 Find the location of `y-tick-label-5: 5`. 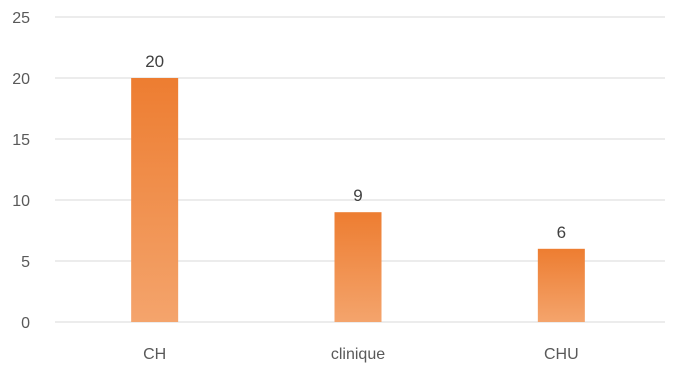

y-tick-label-5: 5 is located at coordinates (25, 262).